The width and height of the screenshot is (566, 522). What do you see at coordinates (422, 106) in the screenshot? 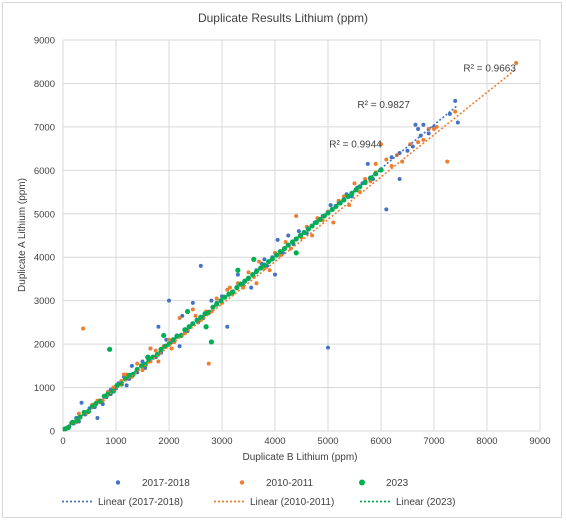
I see `r-squared-labels: R² = 0.9827 R² = 0.9663 R² = 0.9944` at bounding box center [422, 106].